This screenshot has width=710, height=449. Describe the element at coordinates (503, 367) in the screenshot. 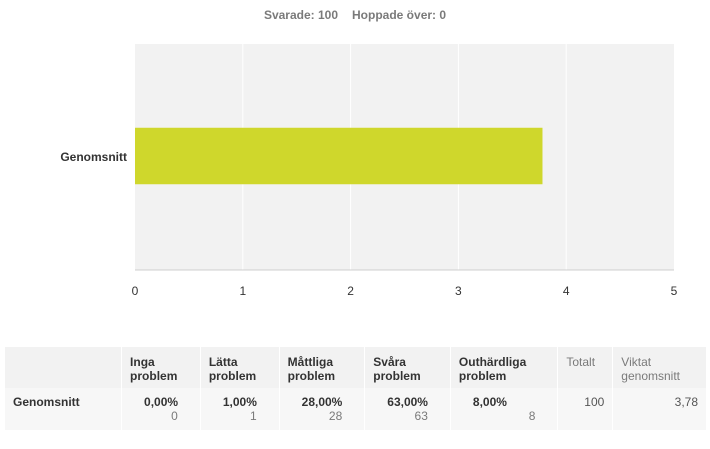

I see `header-outhardliga-problem: Outhärdliga problem` at that location.